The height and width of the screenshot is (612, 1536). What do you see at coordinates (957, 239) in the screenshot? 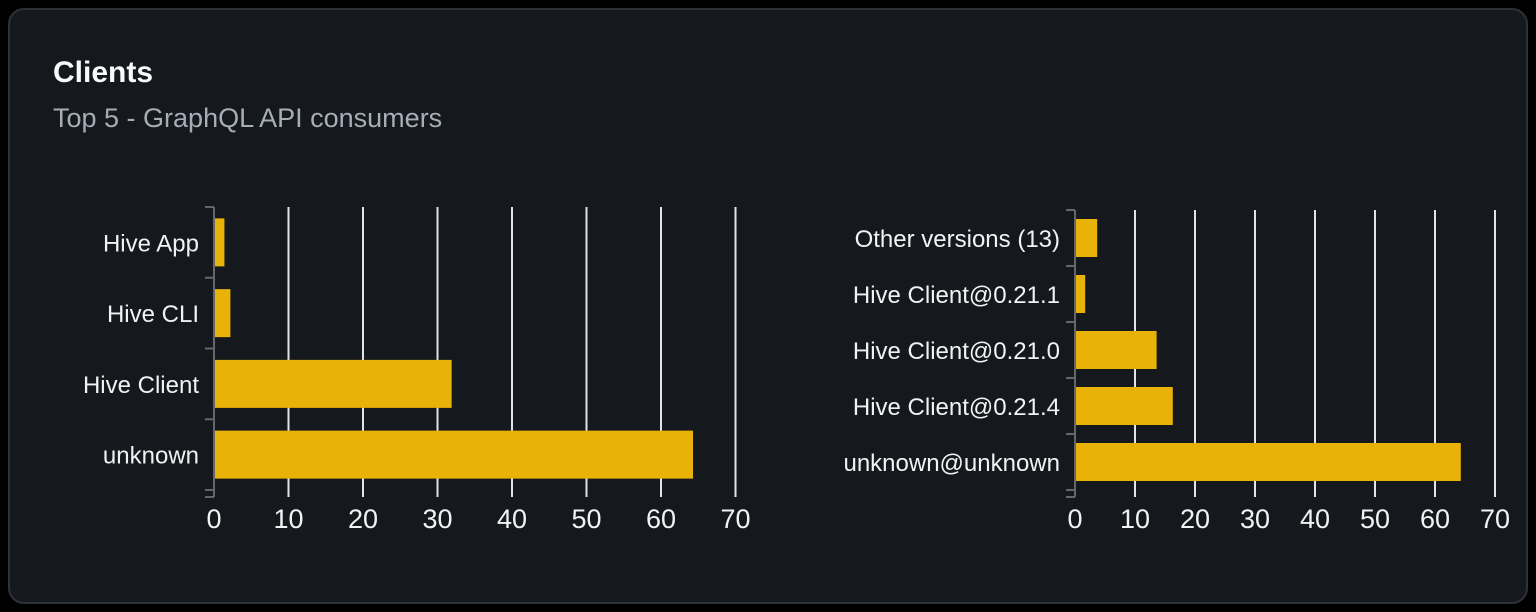
I see `category-label: Other versions (13)` at bounding box center [957, 239].